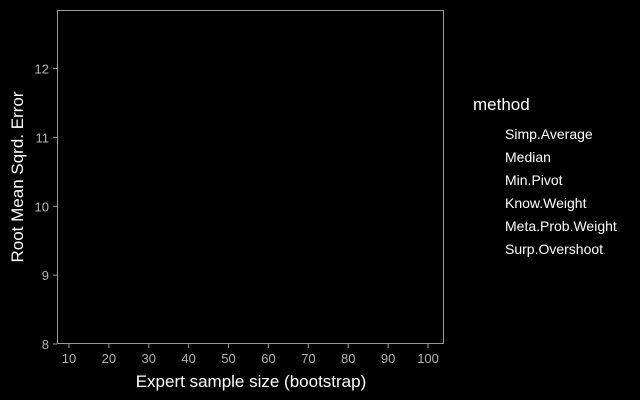  What do you see at coordinates (42, 206) in the screenshot?
I see `y-tick-label: 10` at bounding box center [42, 206].